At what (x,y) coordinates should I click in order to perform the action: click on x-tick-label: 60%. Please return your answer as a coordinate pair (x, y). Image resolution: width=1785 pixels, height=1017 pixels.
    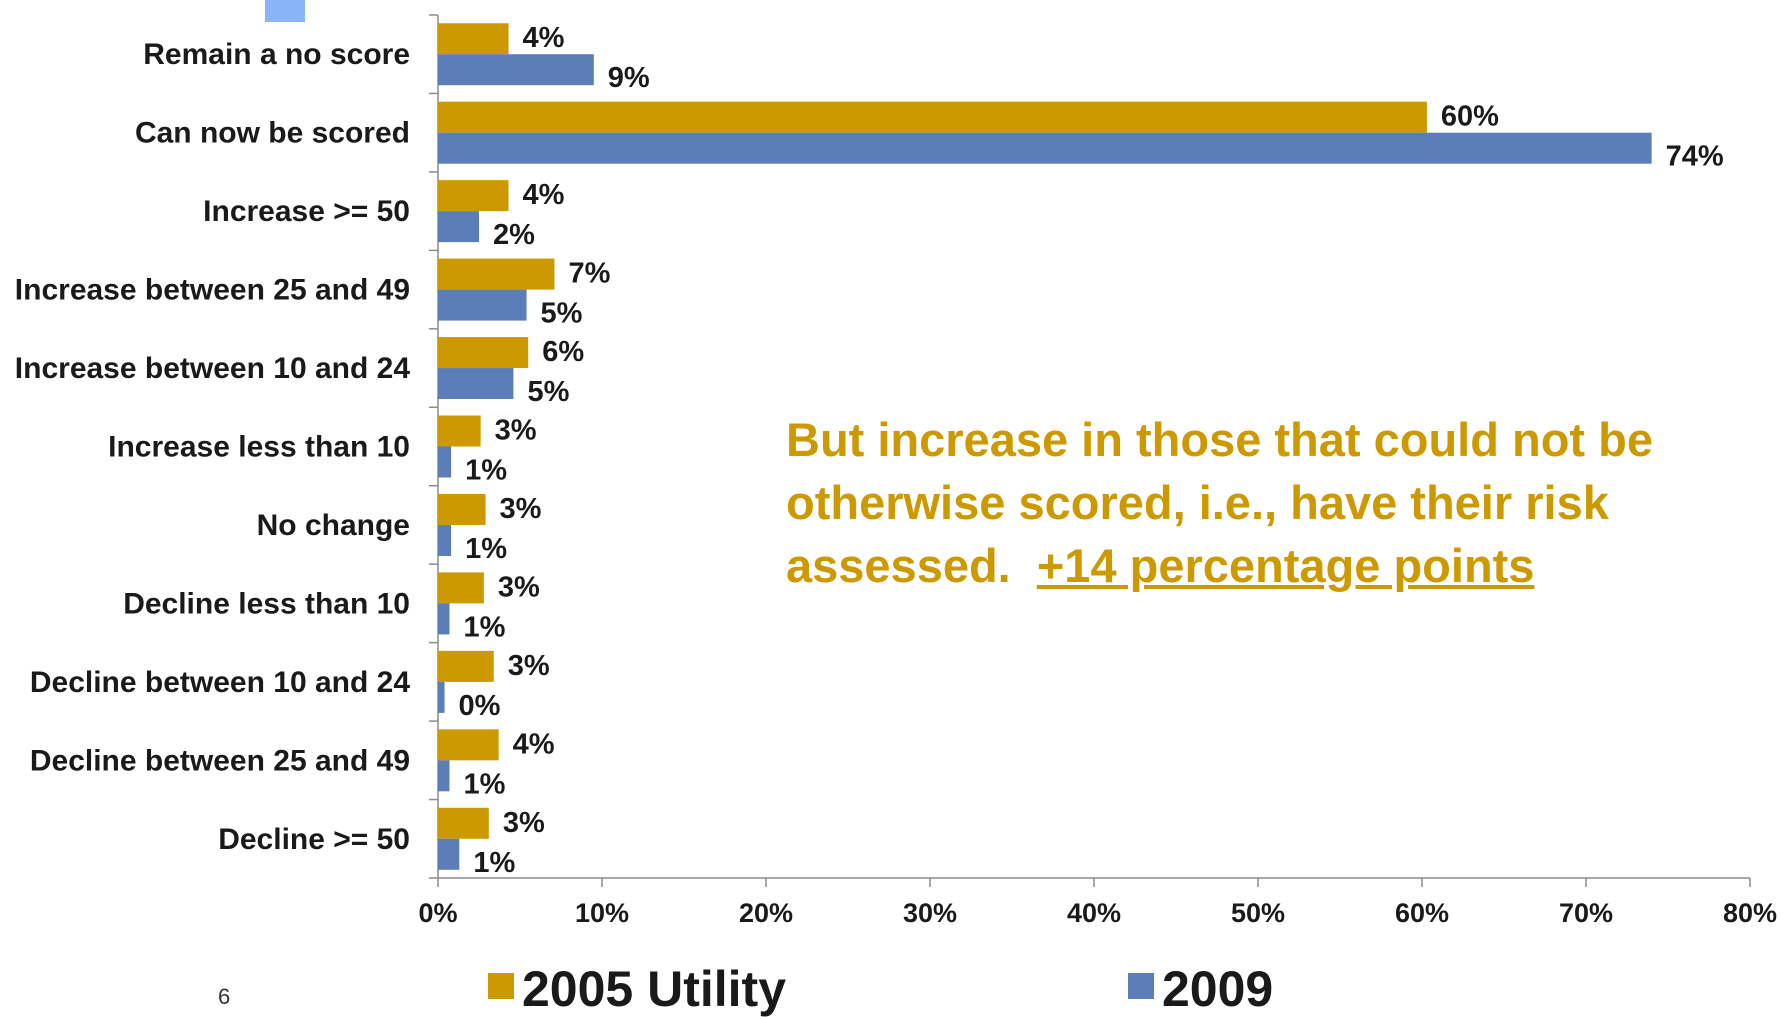
    Looking at the image, I should click on (1422, 913).